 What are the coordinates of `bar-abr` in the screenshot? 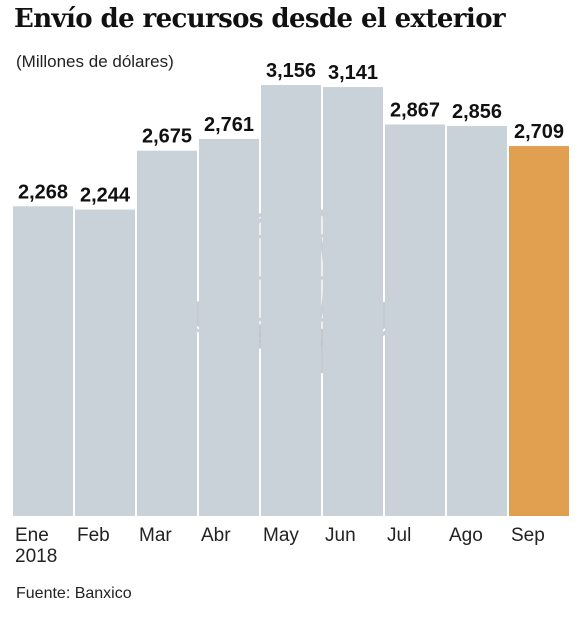 It's located at (229, 327).